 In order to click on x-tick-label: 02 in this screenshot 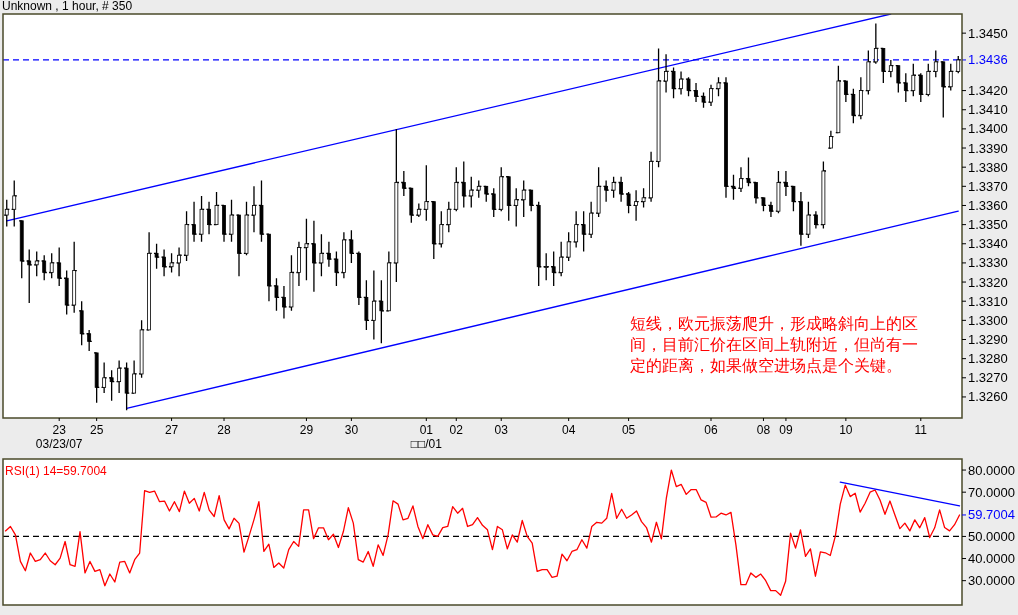, I will do `click(456, 430)`.